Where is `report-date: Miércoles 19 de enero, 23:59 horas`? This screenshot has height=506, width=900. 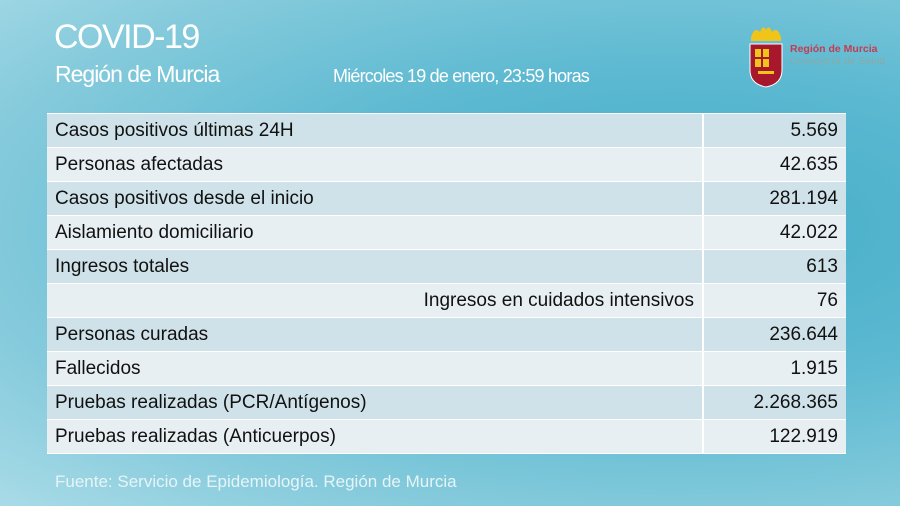 report-date: Miércoles 19 de enero, 23:59 horas is located at coordinates (461, 76).